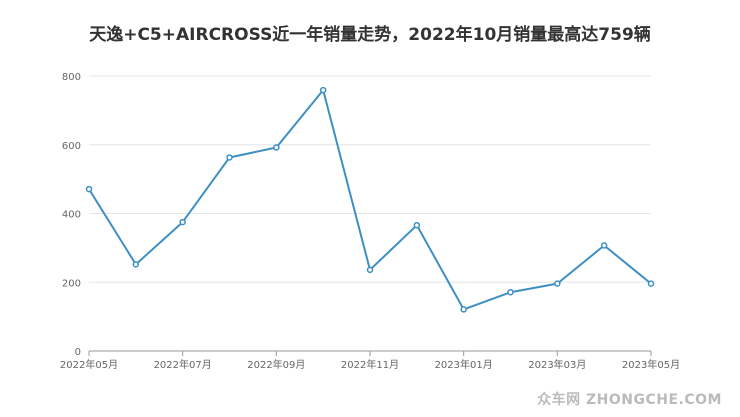 The image size is (740, 417). What do you see at coordinates (370, 364) in the screenshot?
I see `x-tick-label: 2022年11月` at bounding box center [370, 364].